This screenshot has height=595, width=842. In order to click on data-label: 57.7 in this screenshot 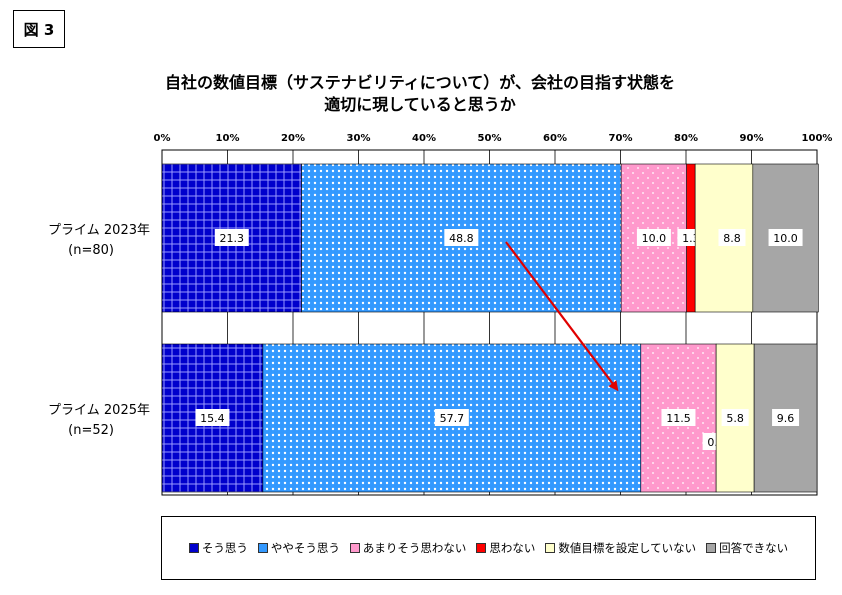, I will do `click(452, 418)`.